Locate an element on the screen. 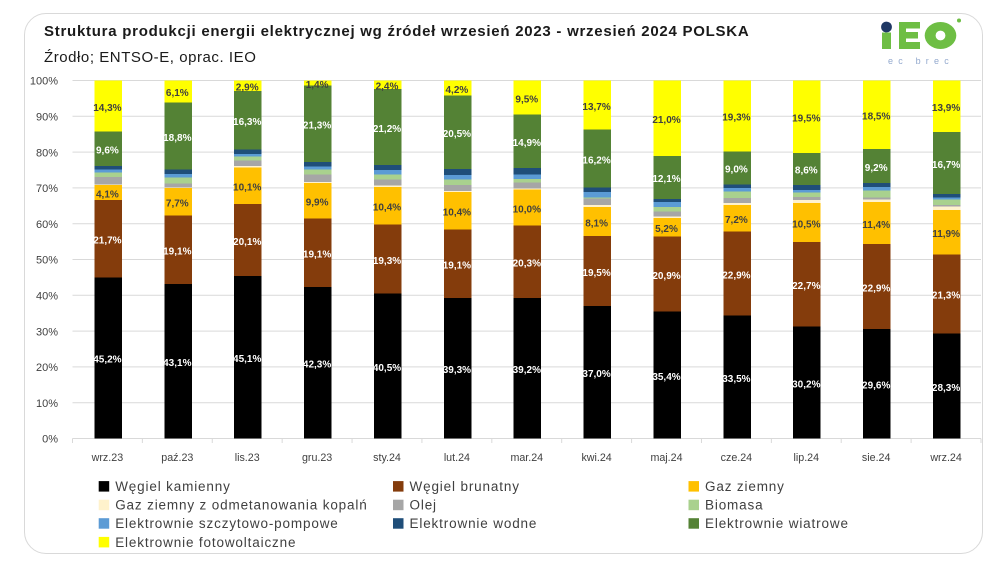 The width and height of the screenshot is (1000, 567). svg-text: maj.24 is located at coordinates (666, 458).